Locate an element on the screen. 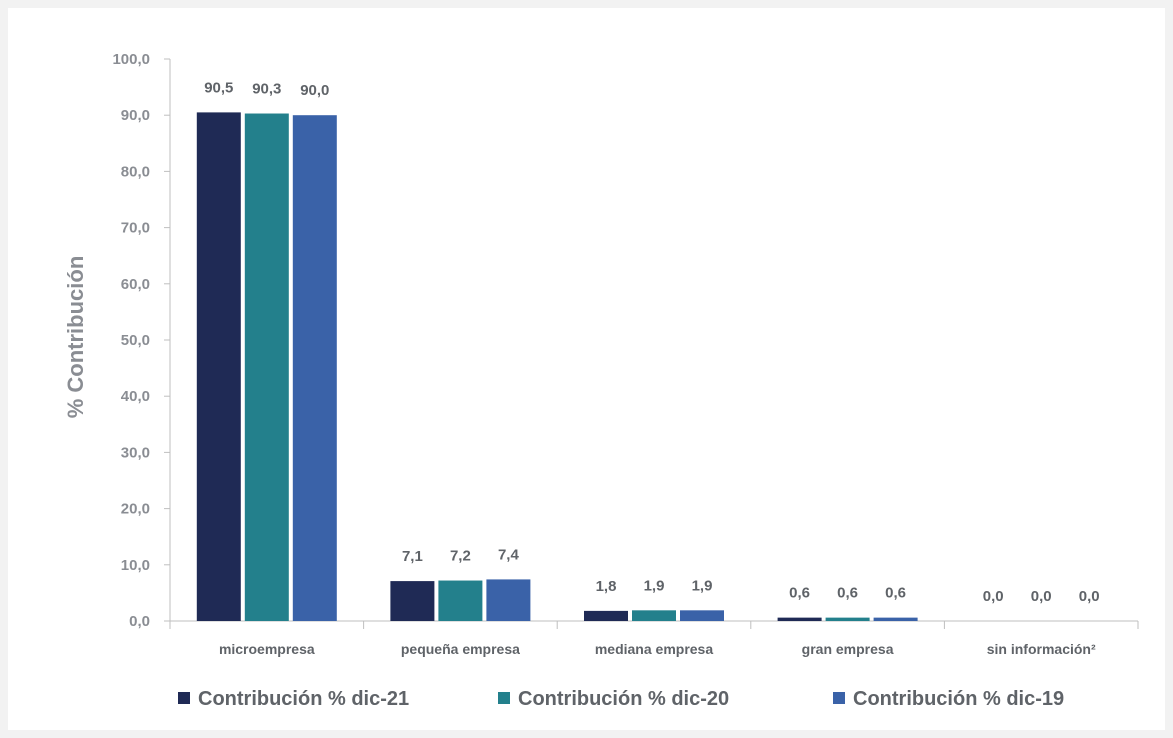 This screenshot has width=1173, height=738. bar-value-label: 90,5 is located at coordinates (218, 87).